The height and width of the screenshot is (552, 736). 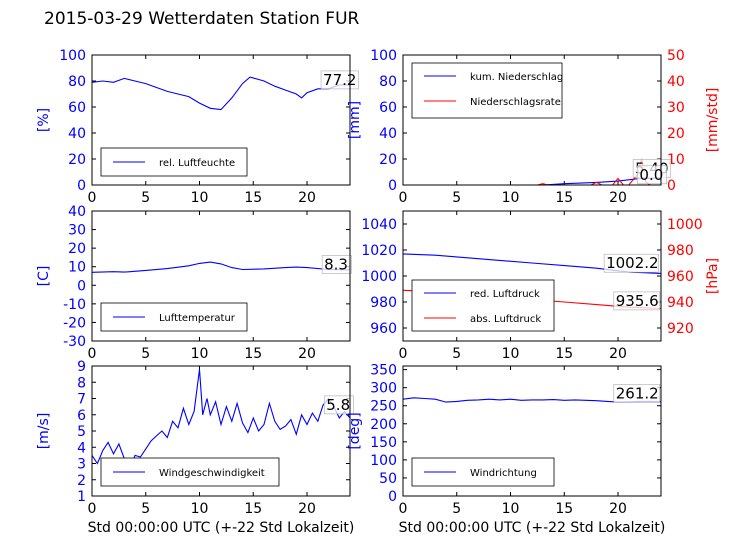 I want to click on y2-tick-label: 920, so click(x=680, y=329).